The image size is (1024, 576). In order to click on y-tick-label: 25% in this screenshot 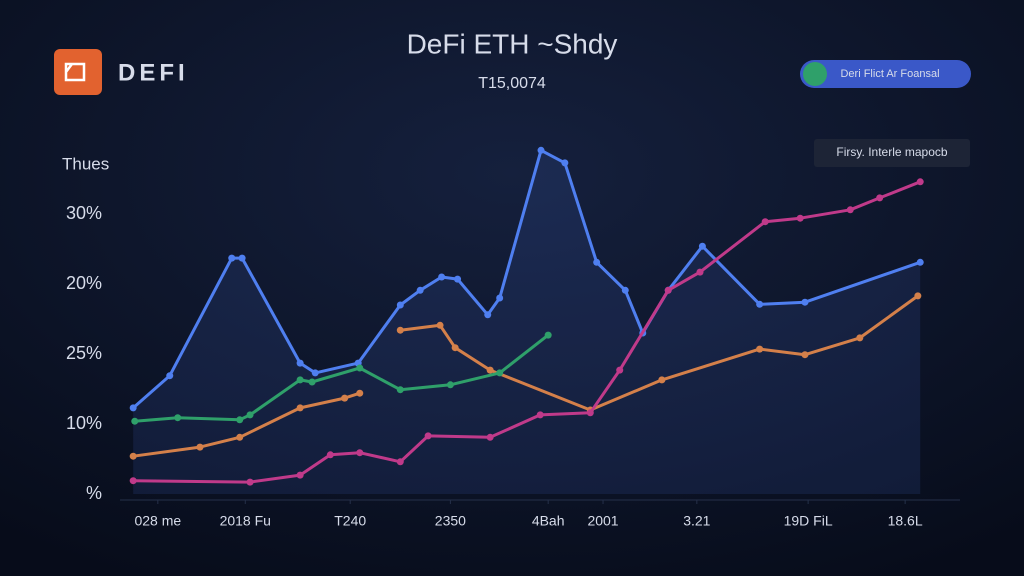, I will do `click(84, 353)`.